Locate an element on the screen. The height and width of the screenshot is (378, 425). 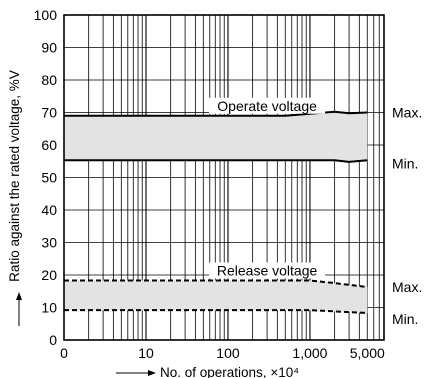
x-axis-ticks: 0 10 100 1,000 5,000 is located at coordinates (222, 353).